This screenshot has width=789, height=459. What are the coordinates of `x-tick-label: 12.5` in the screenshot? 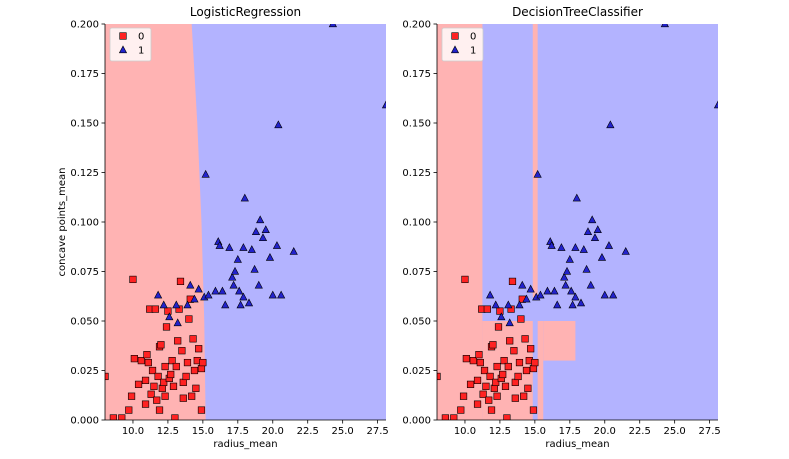 It's located at (500, 431).